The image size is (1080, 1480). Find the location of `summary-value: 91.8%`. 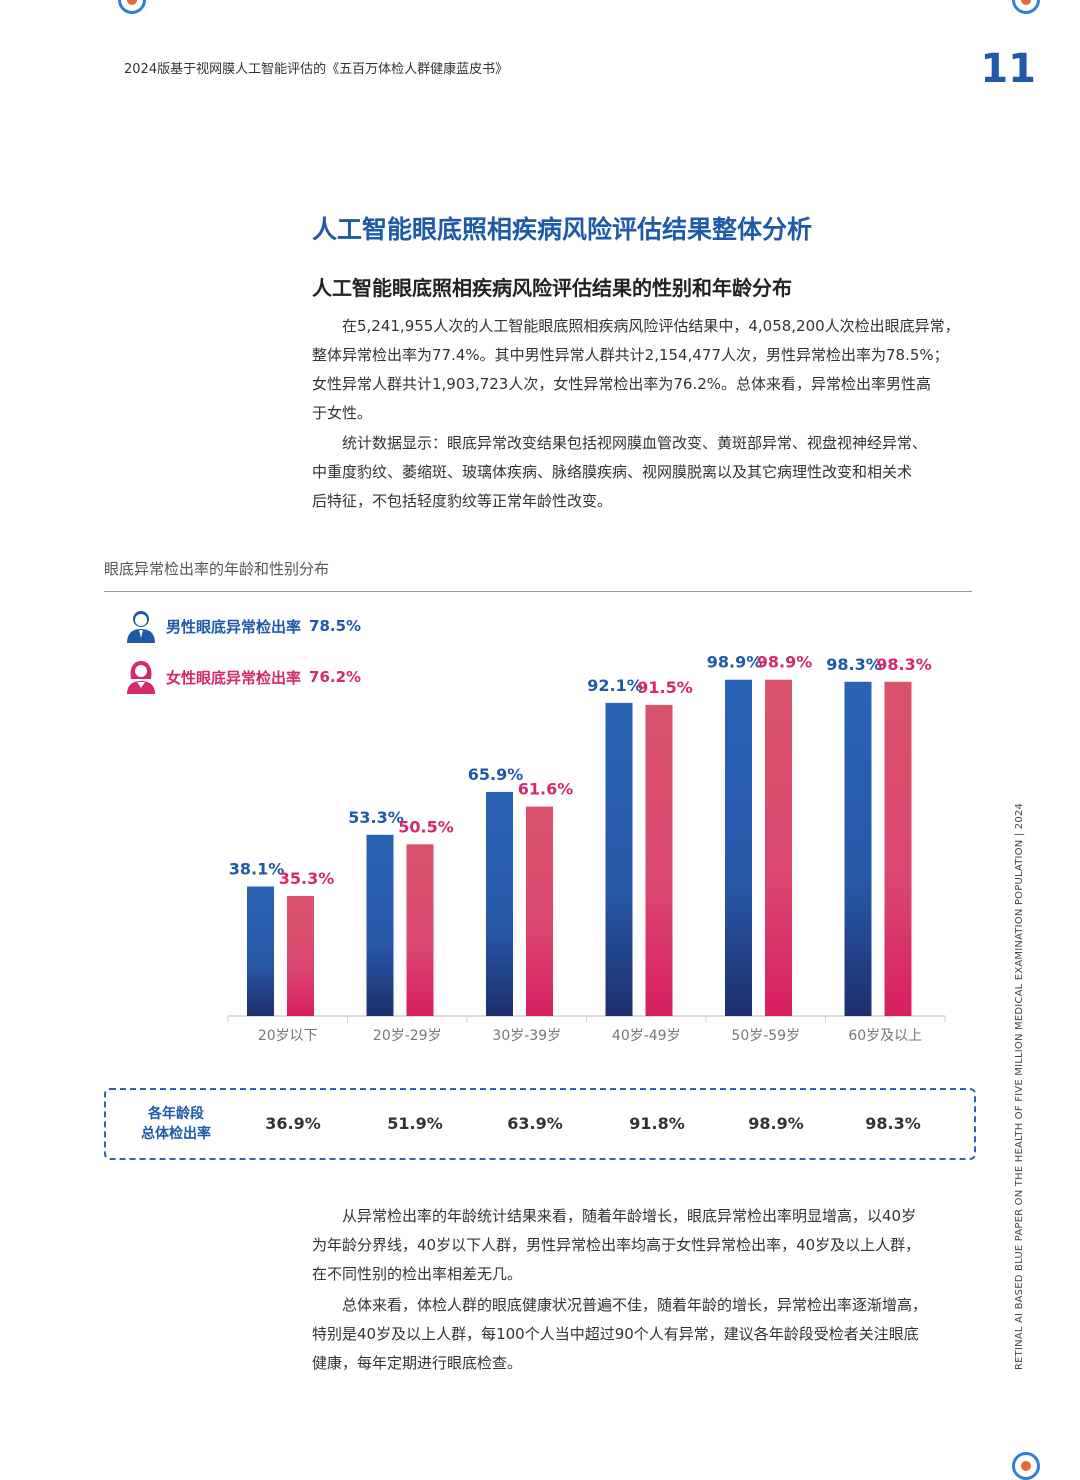

summary-value: 91.8% is located at coordinates (657, 1123).